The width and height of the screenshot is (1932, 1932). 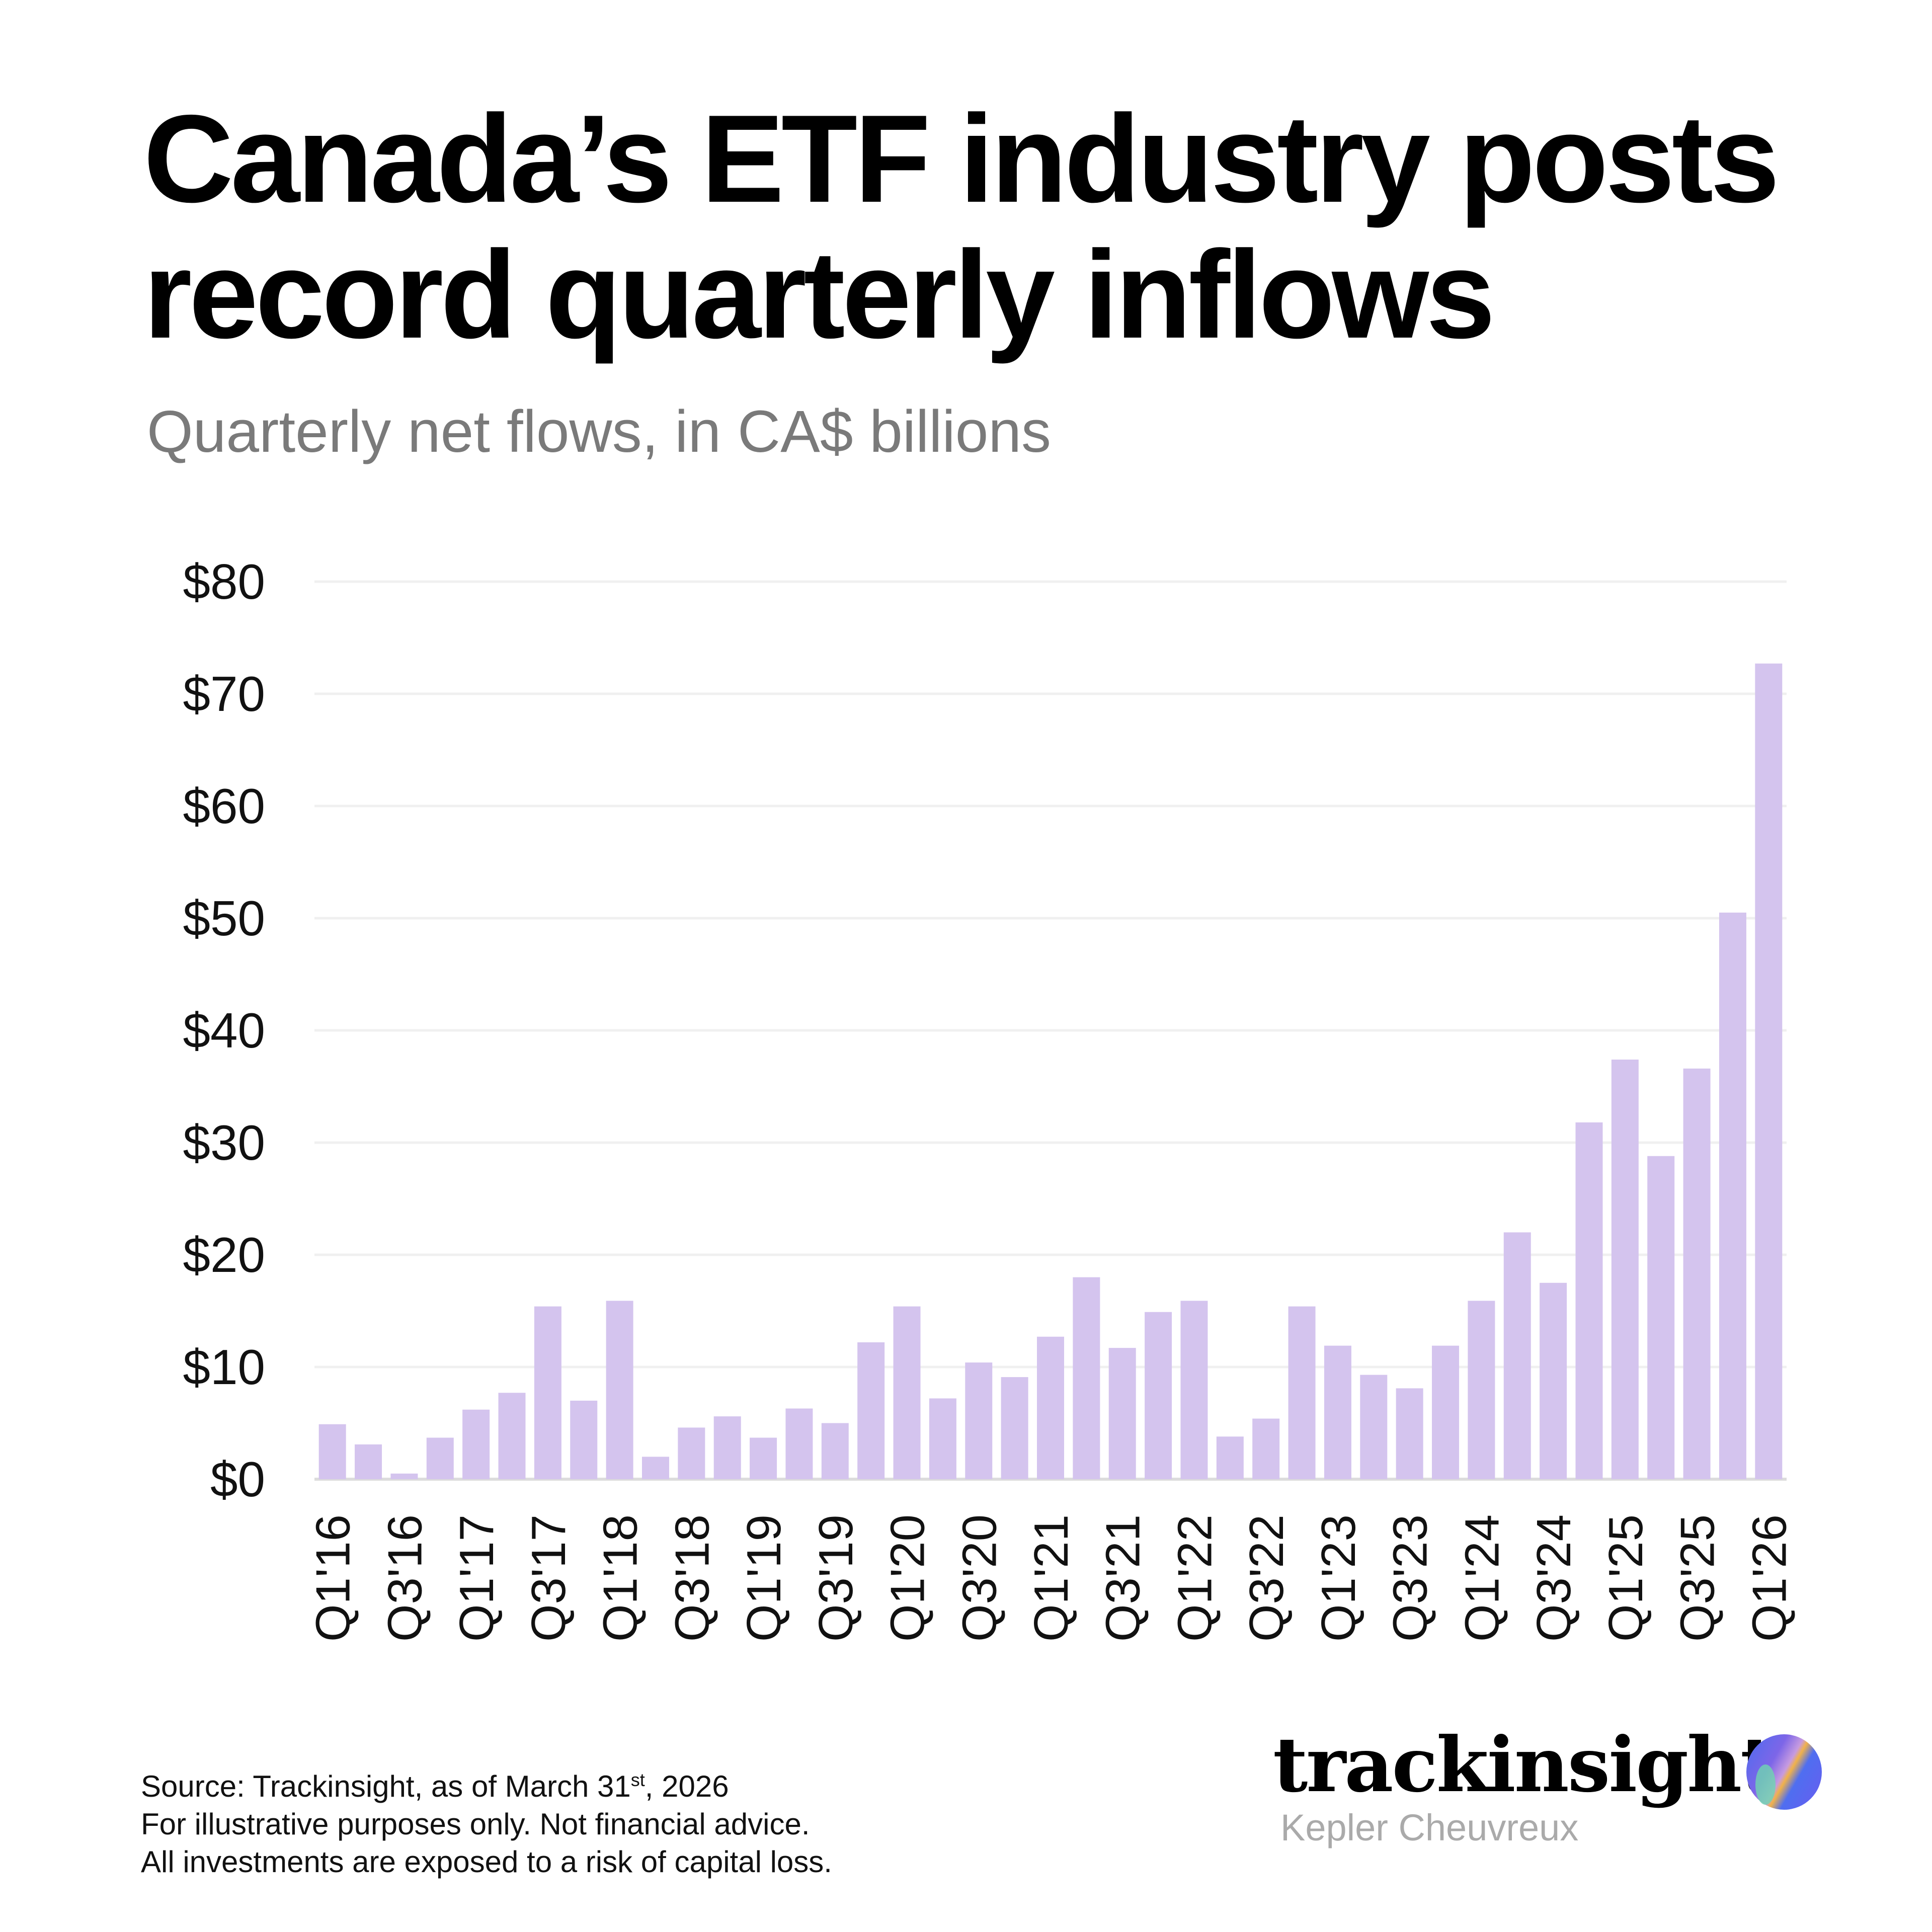 I want to click on bar-Q1'19, so click(x=764, y=1458).